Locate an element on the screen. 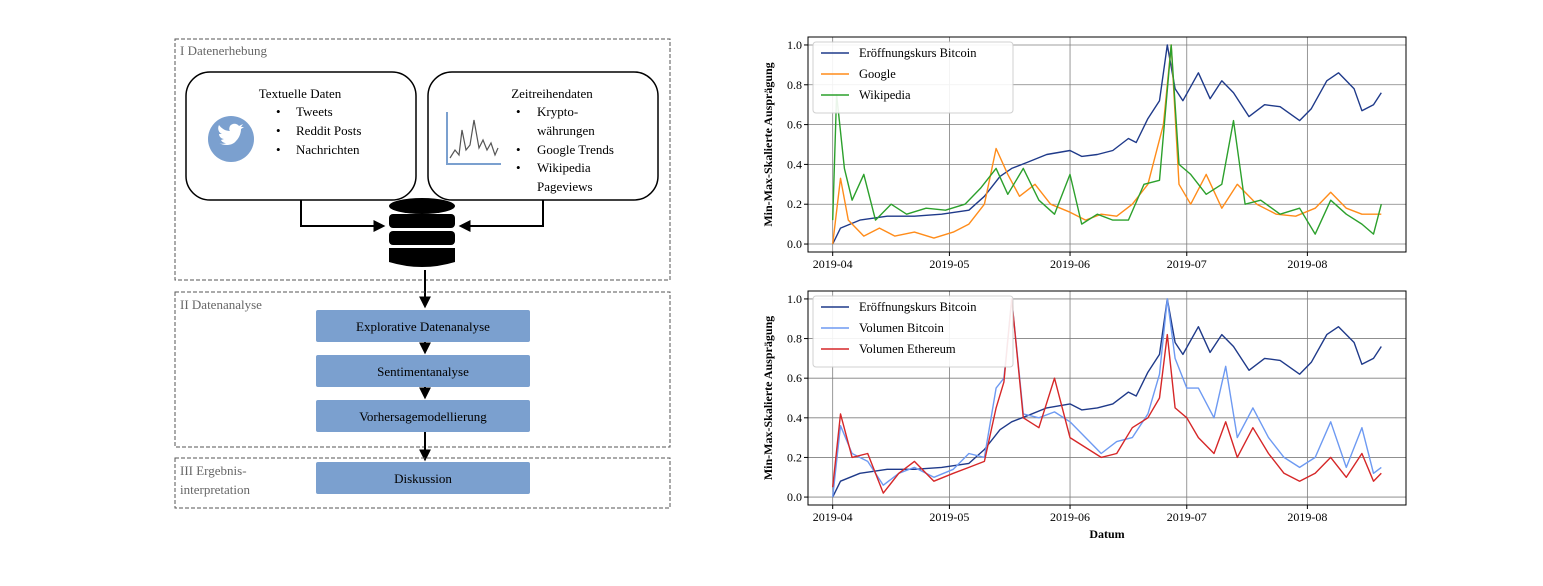  twitter-bird-icon is located at coordinates (231, 139).